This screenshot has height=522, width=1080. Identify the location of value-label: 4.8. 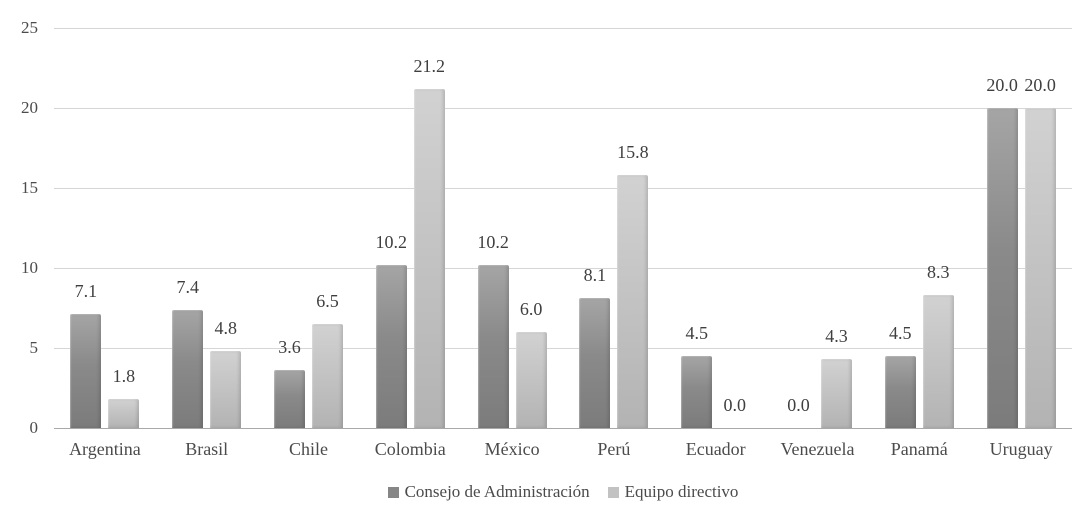
(225, 328).